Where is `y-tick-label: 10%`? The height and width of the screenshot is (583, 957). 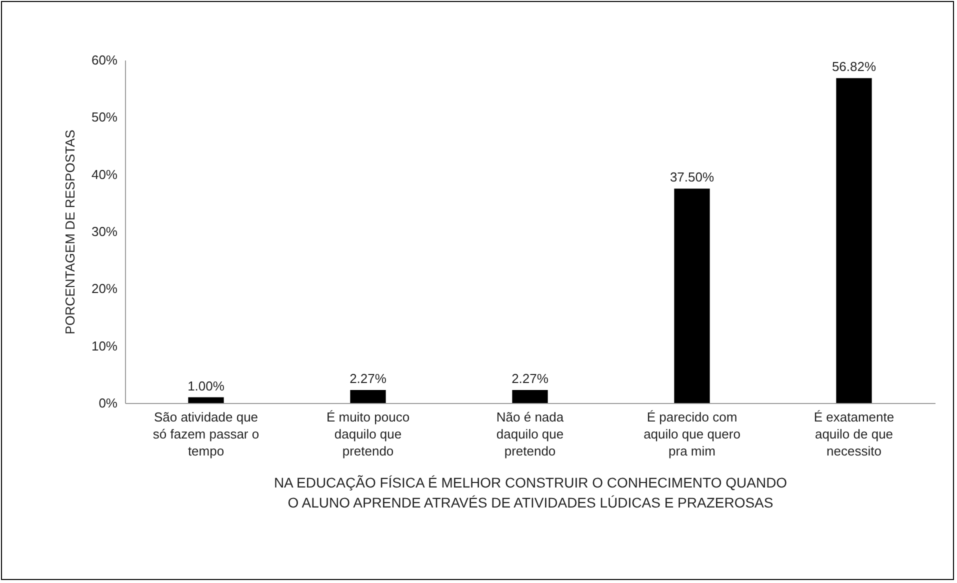 y-tick-label: 10% is located at coordinates (104, 346).